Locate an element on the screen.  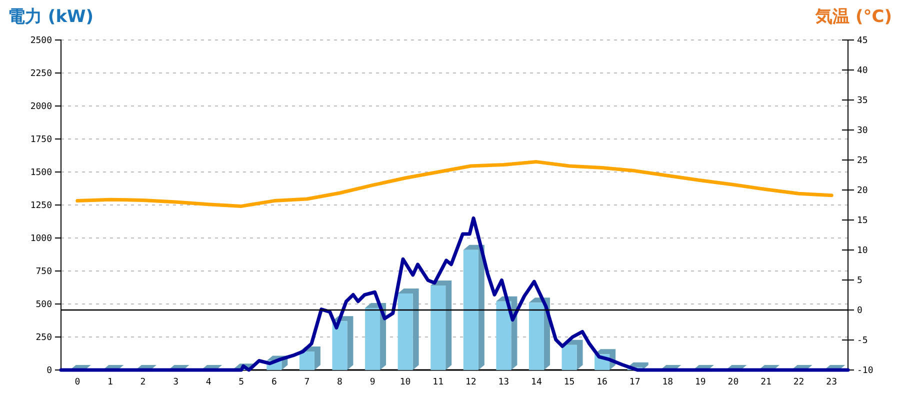
x-tick-label: 20 is located at coordinates (733, 382).